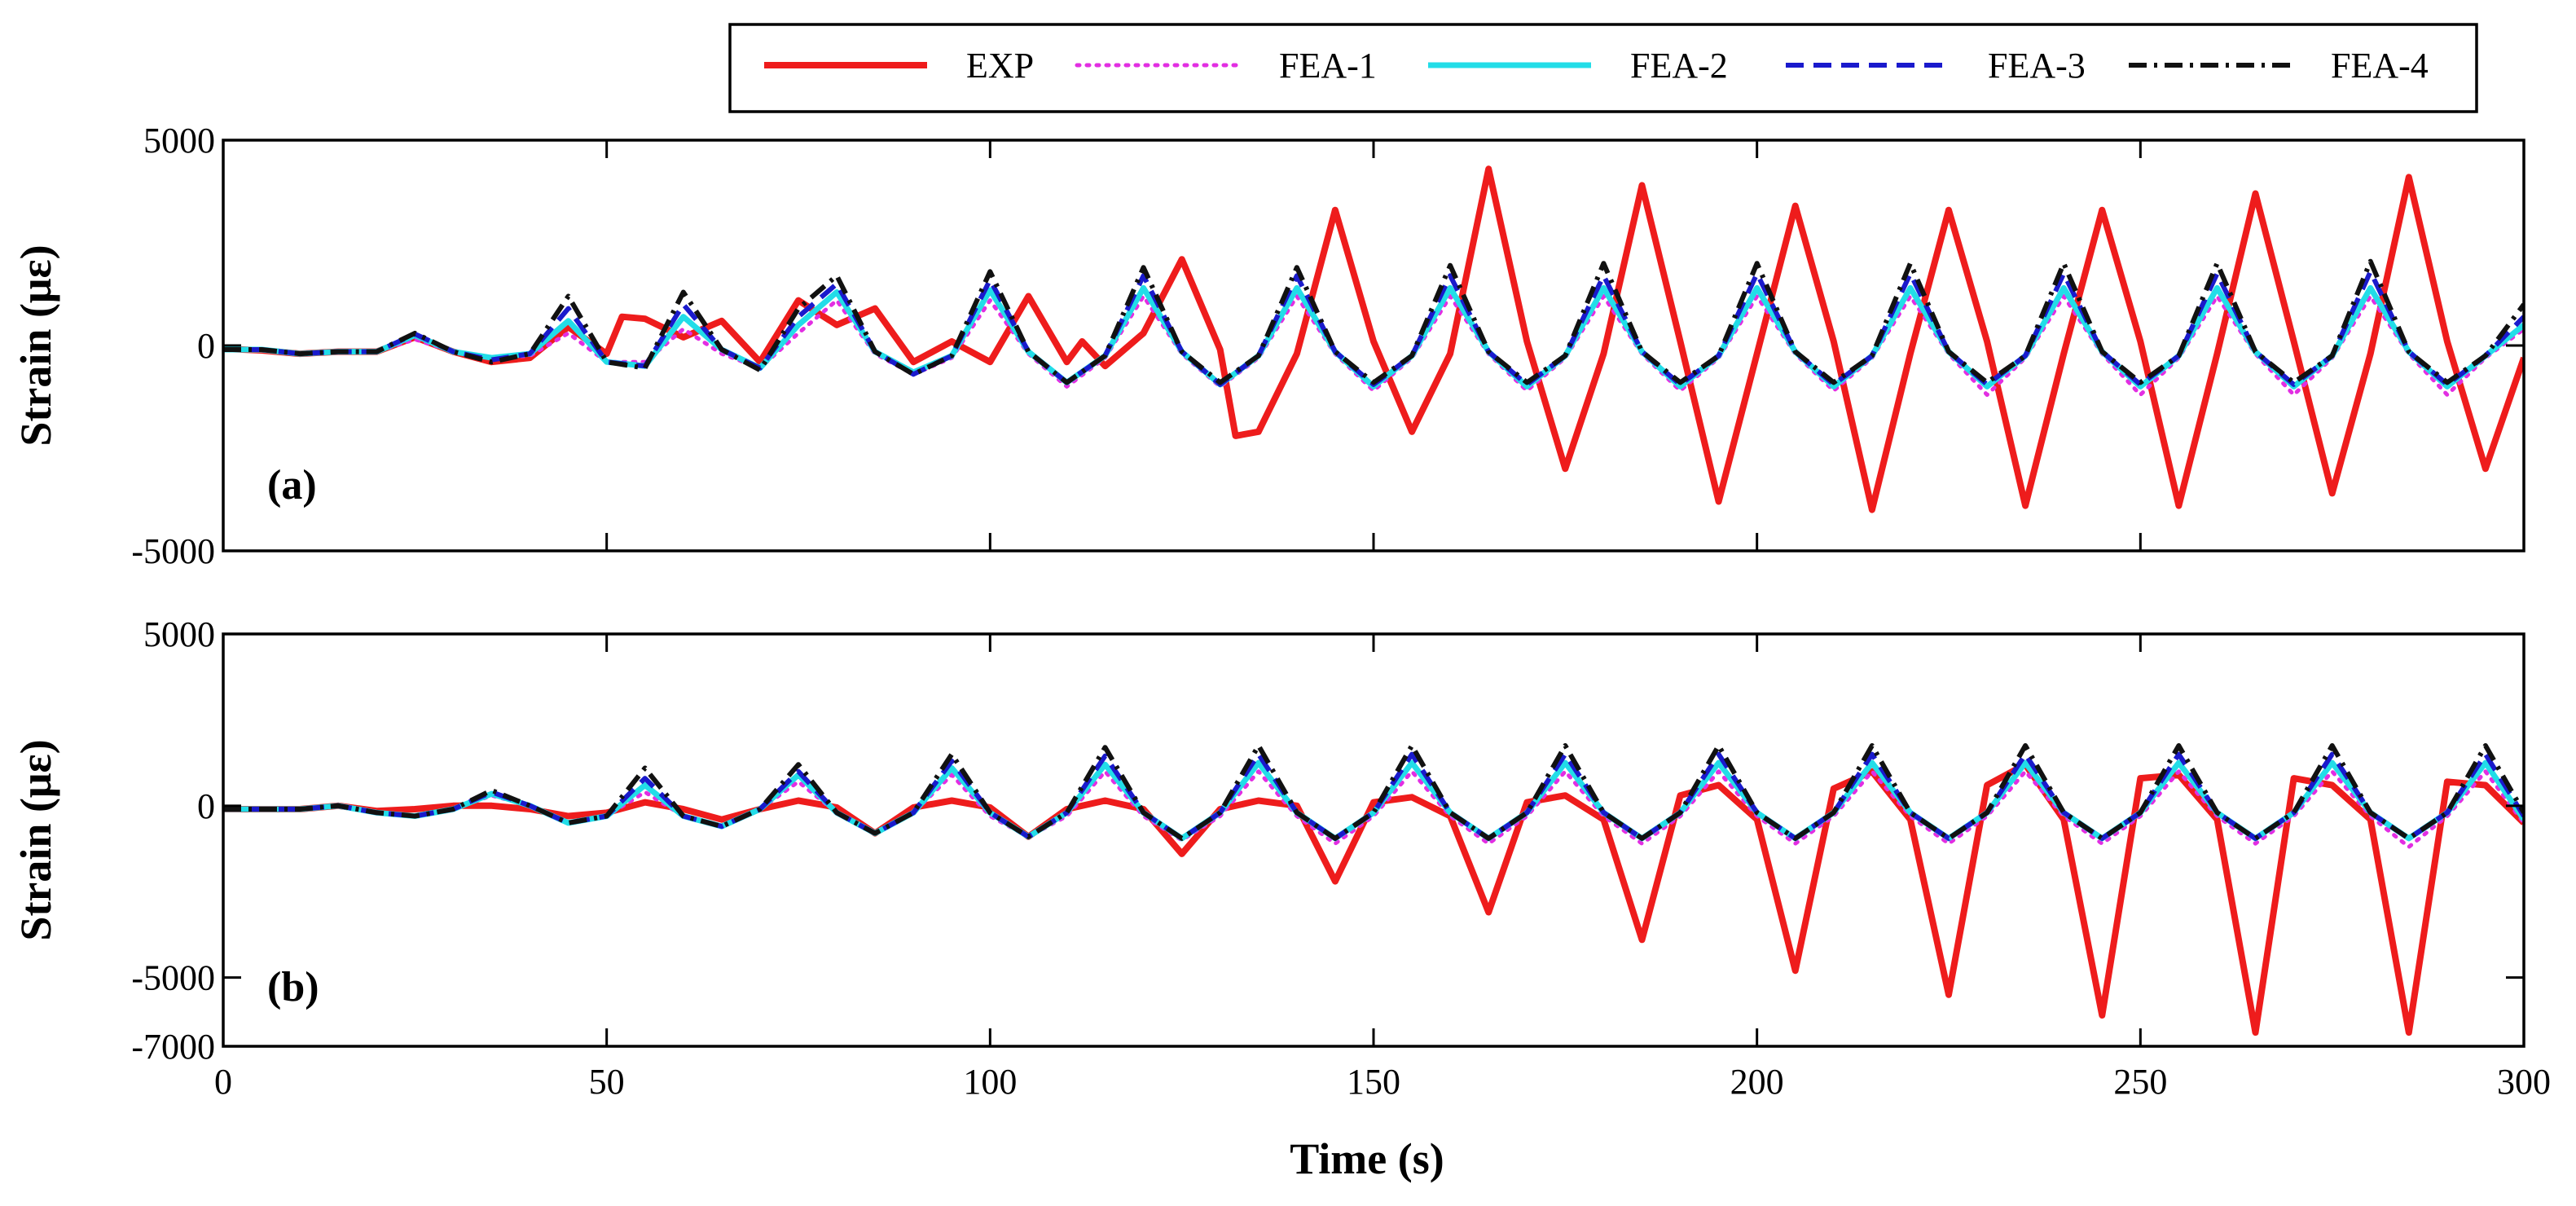  I want to click on y-tick-label: -7000, so click(173, 1047).